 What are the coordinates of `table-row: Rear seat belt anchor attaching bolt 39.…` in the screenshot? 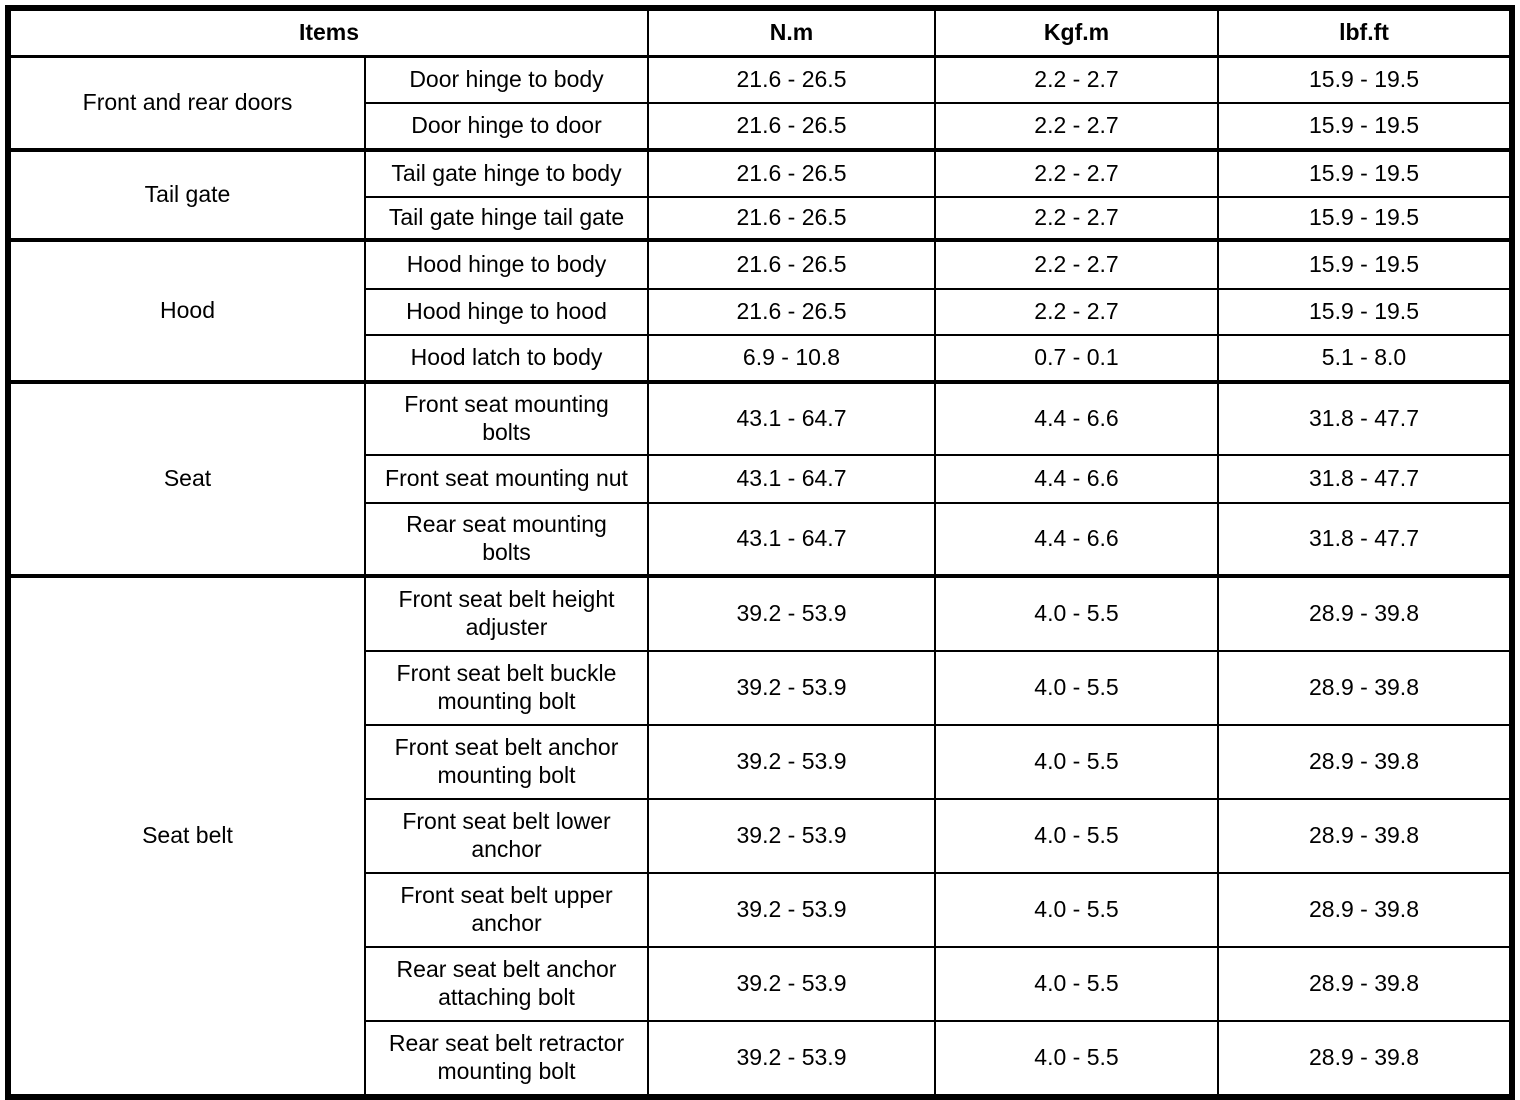 It's located at (760, 984).